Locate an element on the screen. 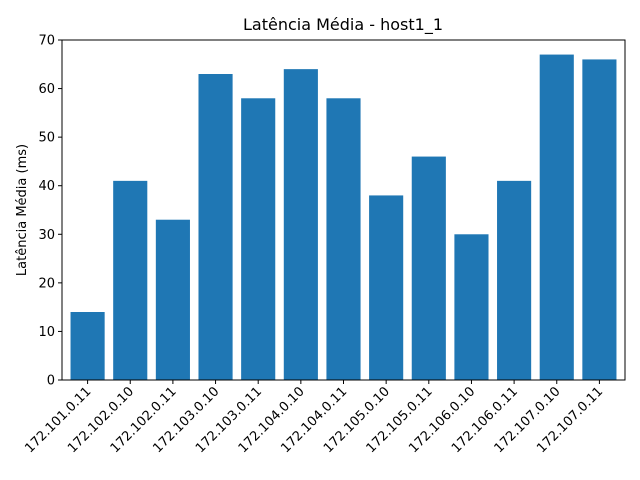 This screenshot has height=480, width=640. y-tick-label: 10 is located at coordinates (46, 332).